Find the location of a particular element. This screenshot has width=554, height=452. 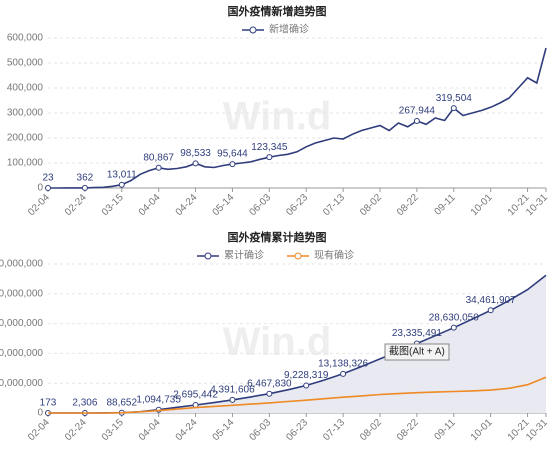

y-tick-label: 600,000 is located at coordinates (25, 38).